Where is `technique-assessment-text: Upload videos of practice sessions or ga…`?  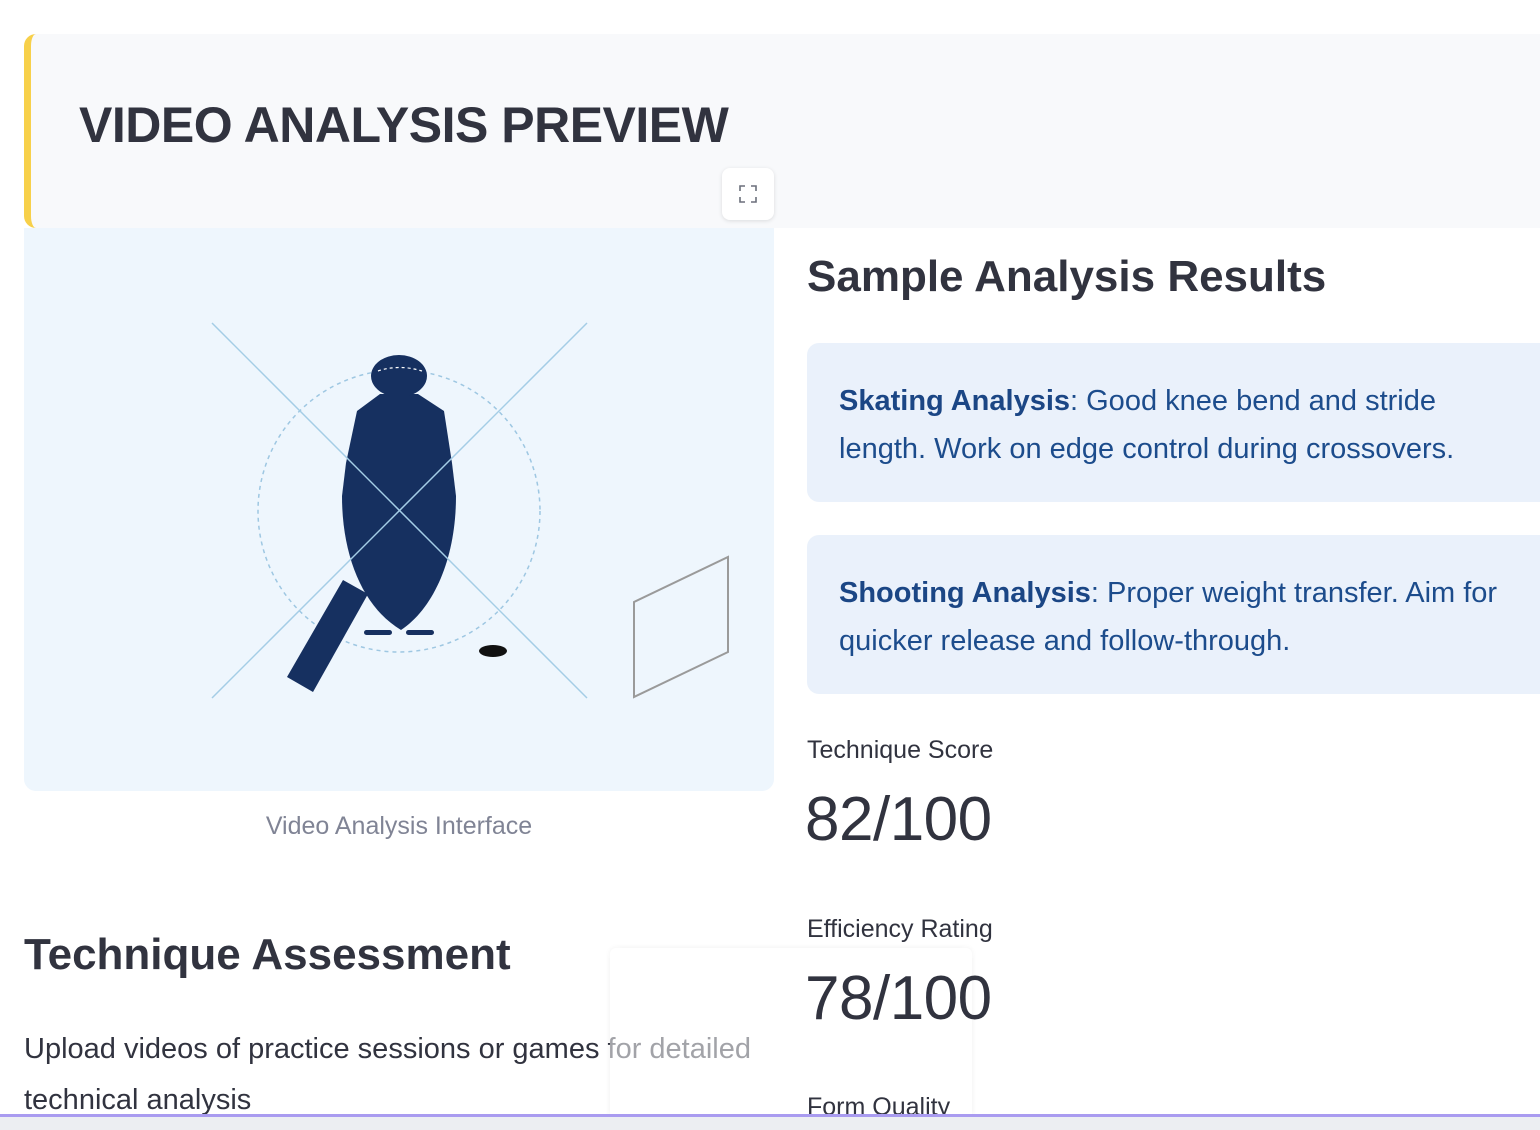
technique-assessment-text: Upload videos of practice sessions or ga… is located at coordinates (387, 1074).